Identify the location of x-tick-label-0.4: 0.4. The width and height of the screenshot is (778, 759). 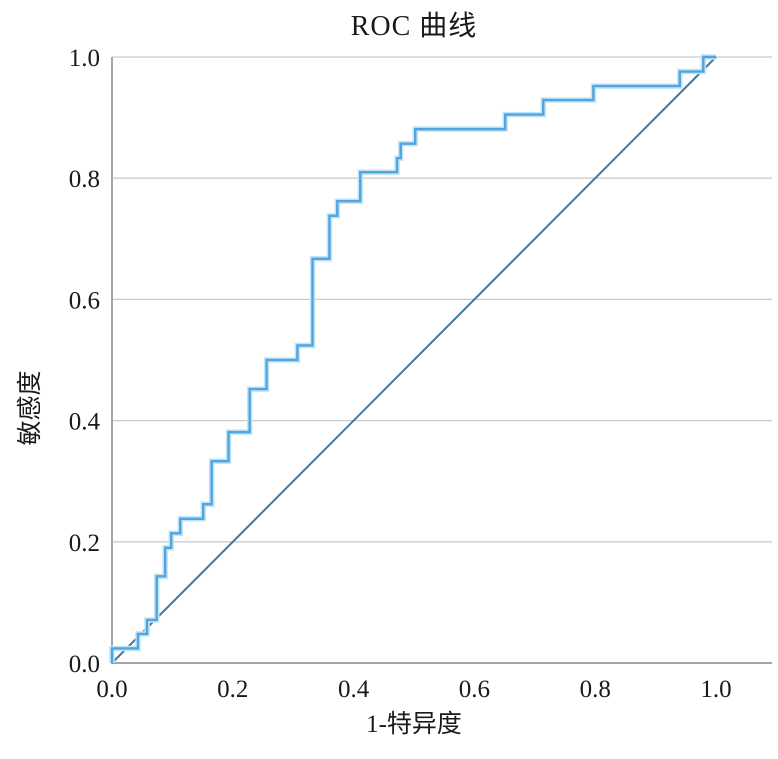
(354, 689).